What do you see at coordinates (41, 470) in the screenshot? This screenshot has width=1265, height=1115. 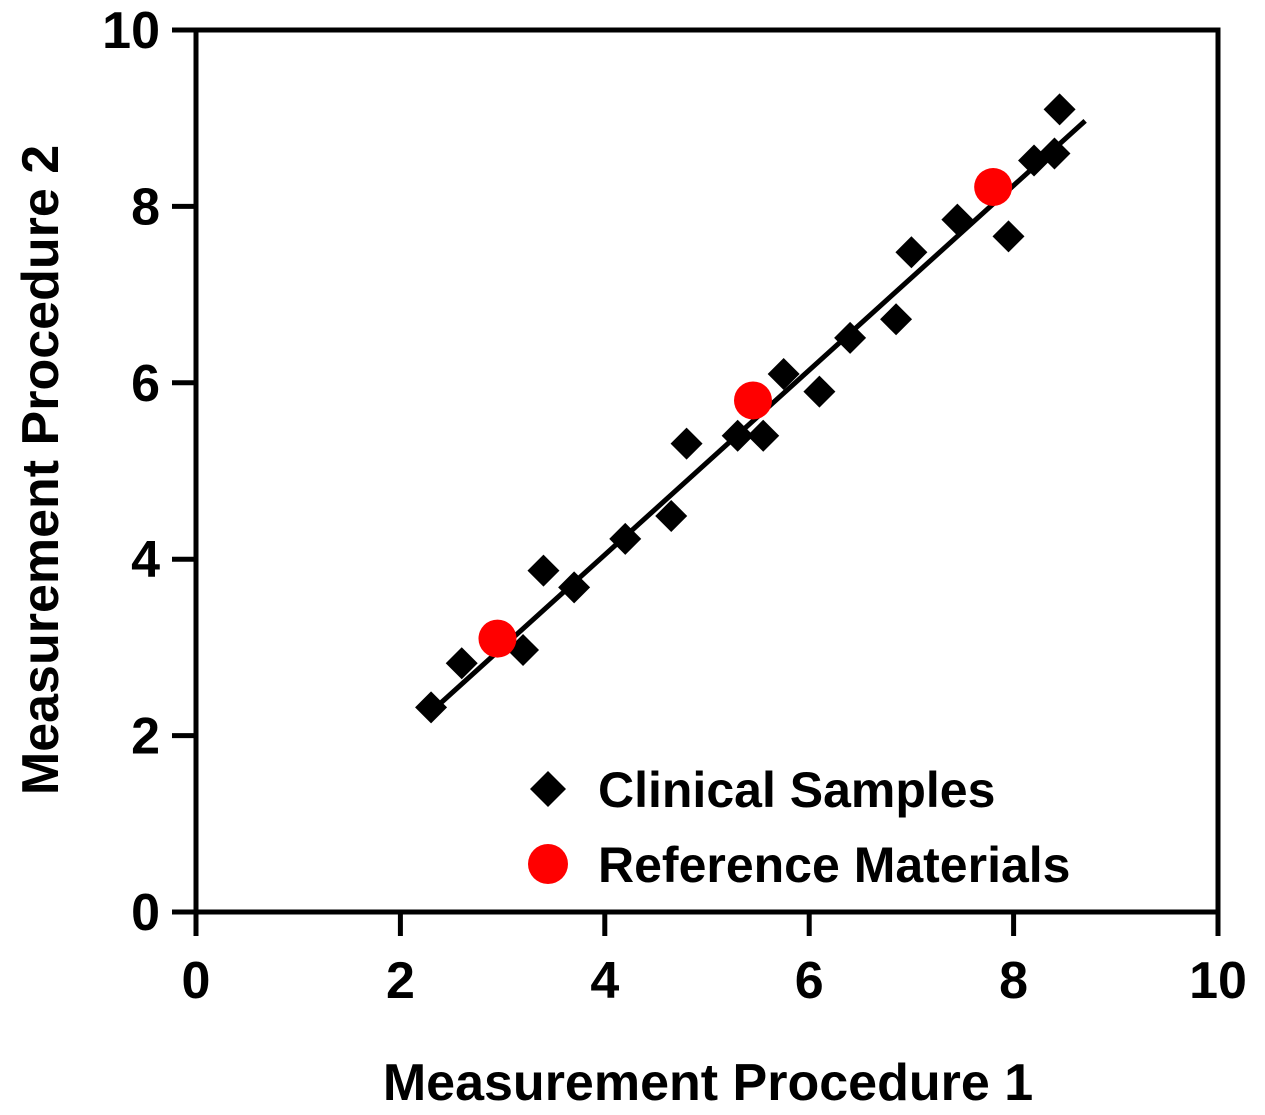 I see `y-axis-title: Measurement Procedure 2` at bounding box center [41, 470].